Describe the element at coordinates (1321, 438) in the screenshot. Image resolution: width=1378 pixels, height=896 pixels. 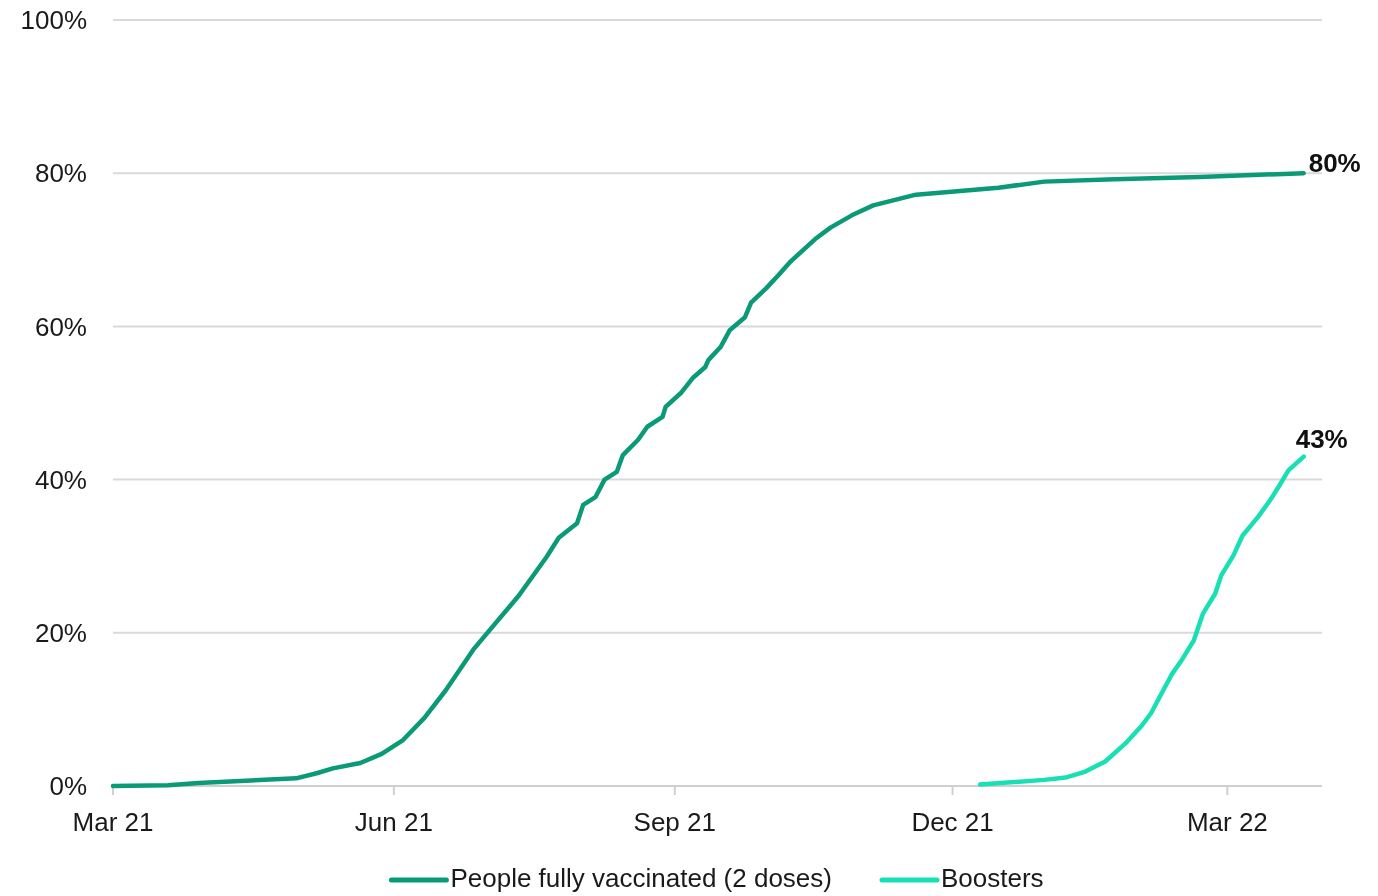
I see `data-label: 43%` at that location.